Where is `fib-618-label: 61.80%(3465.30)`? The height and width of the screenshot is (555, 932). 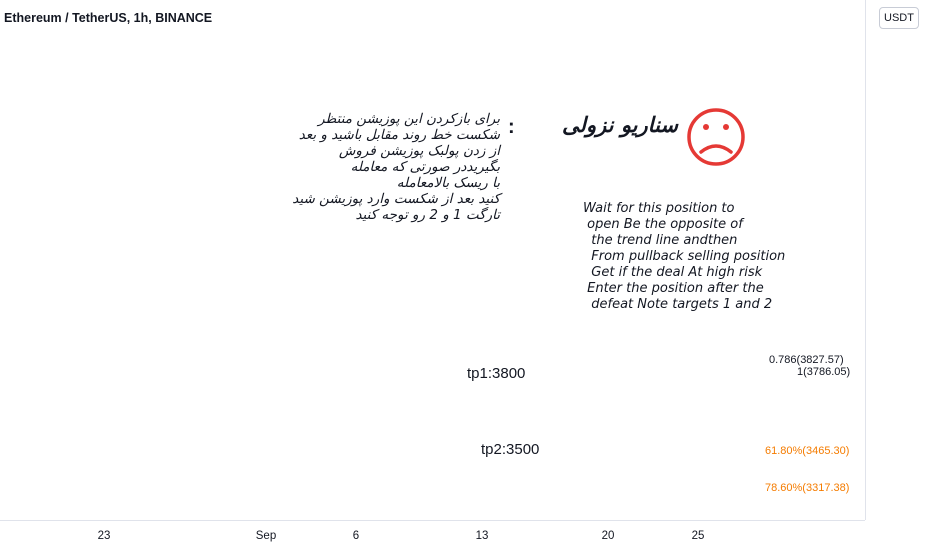
fib-618-label: 61.80%(3465.30) is located at coordinates (807, 451).